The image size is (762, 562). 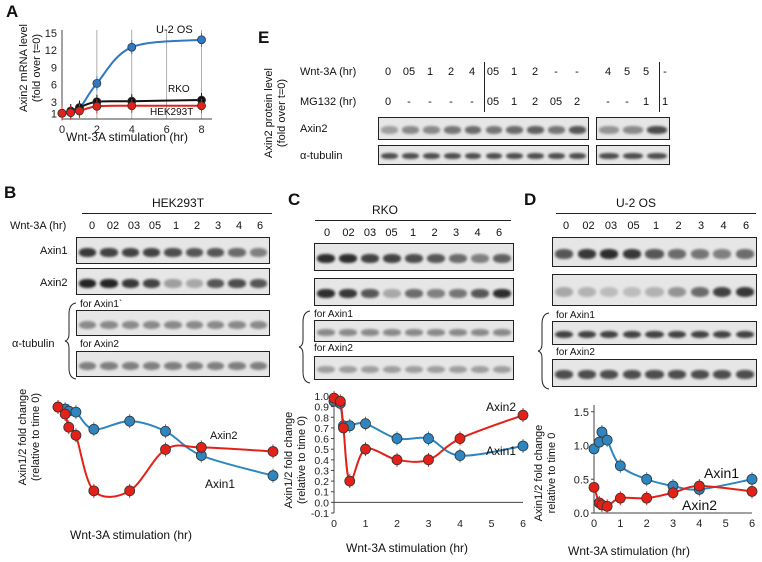 I want to click on panel-e-ylabel-line1: Axin2 protein level, so click(x=269, y=113).